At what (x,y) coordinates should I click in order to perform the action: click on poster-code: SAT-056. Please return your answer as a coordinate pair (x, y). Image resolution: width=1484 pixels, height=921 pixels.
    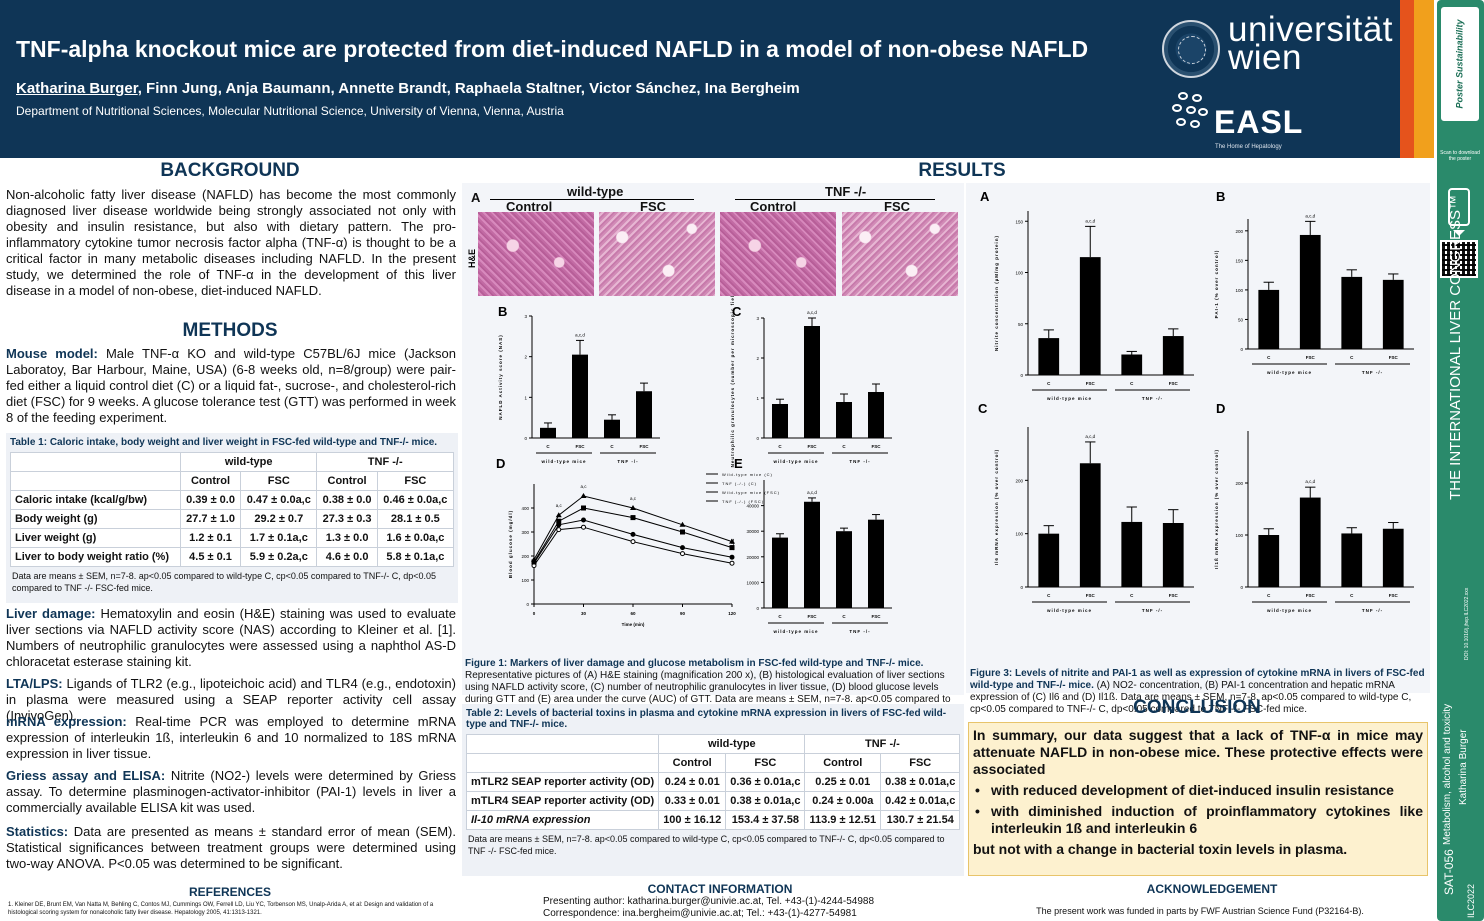
    Looking at the image, I should click on (1449, 872).